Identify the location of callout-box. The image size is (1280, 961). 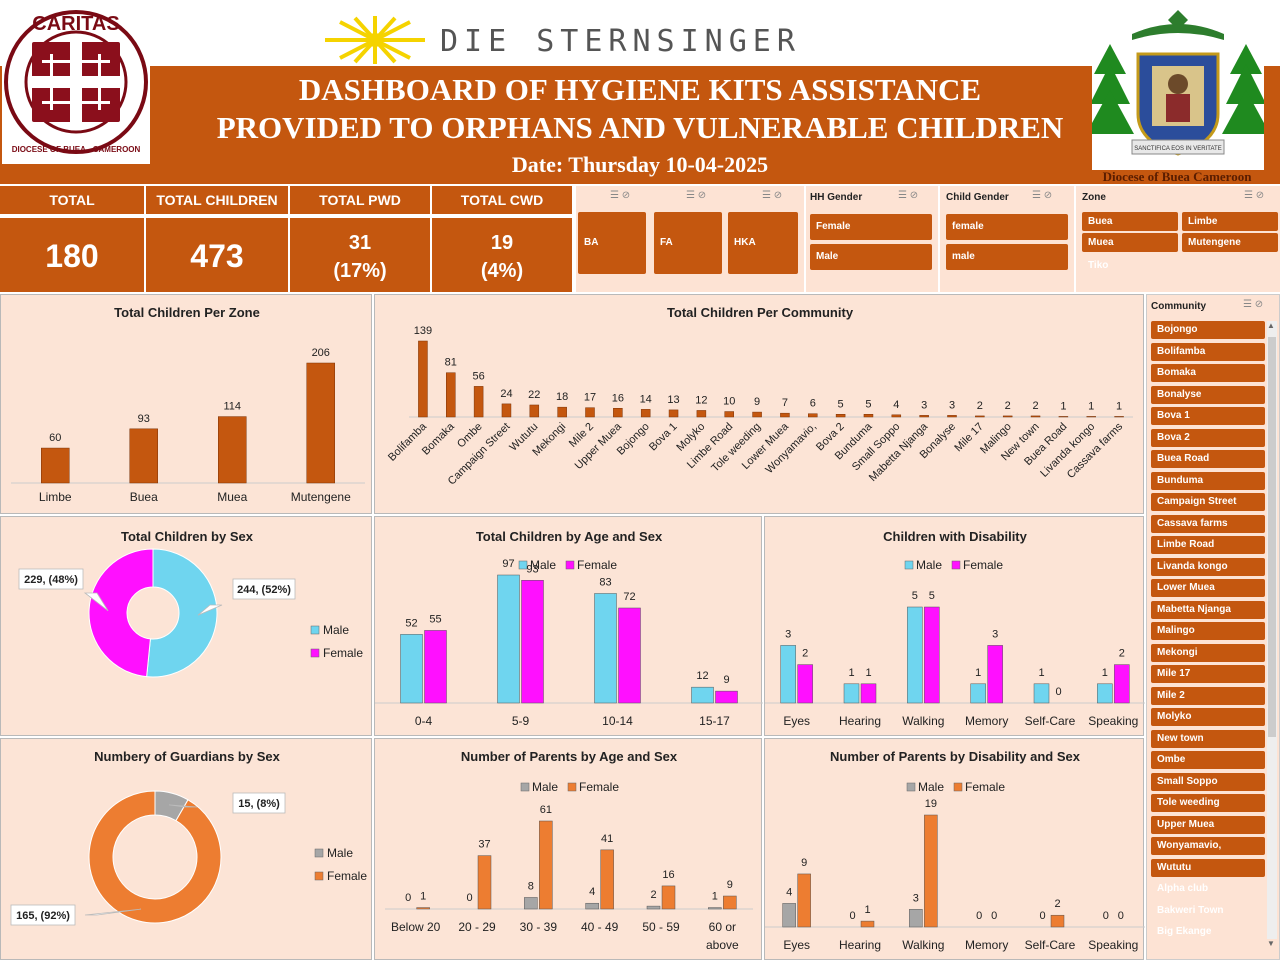
(43, 915).